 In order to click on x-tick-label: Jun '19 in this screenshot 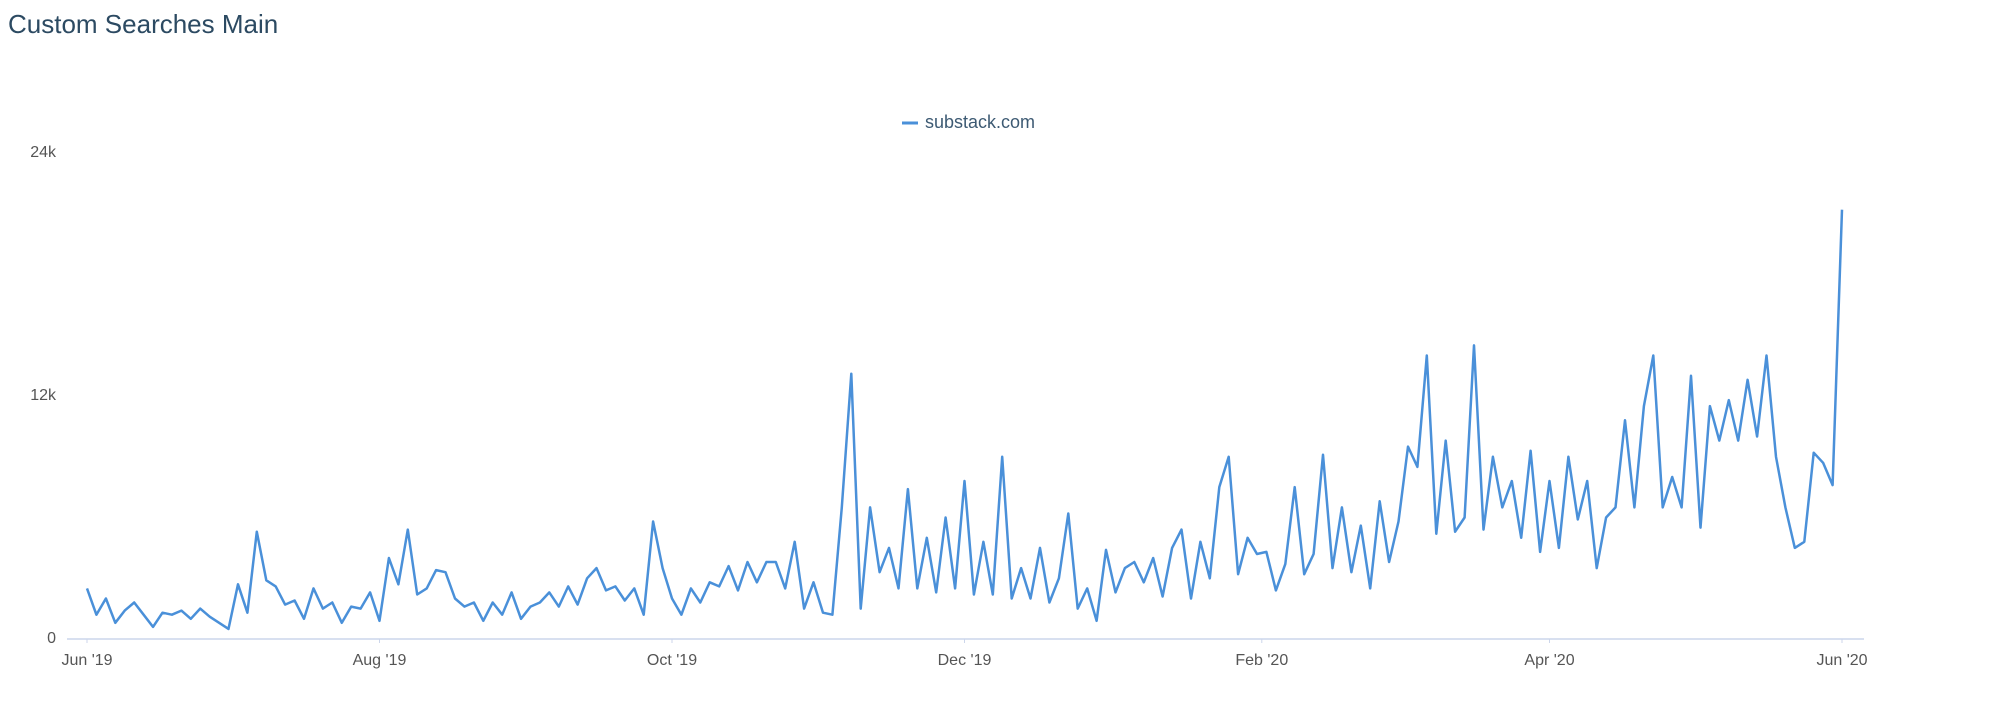, I will do `click(86, 660)`.